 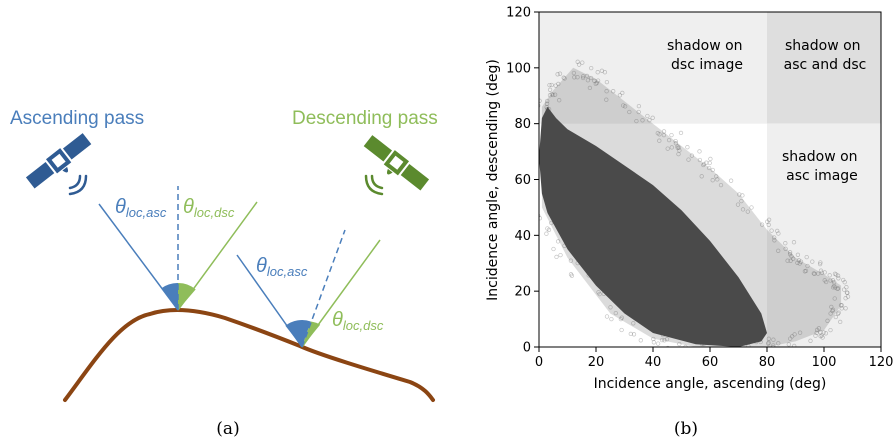 I want to click on theta-loc-dsc-label-1: θloc,dsc, so click(x=209, y=208).